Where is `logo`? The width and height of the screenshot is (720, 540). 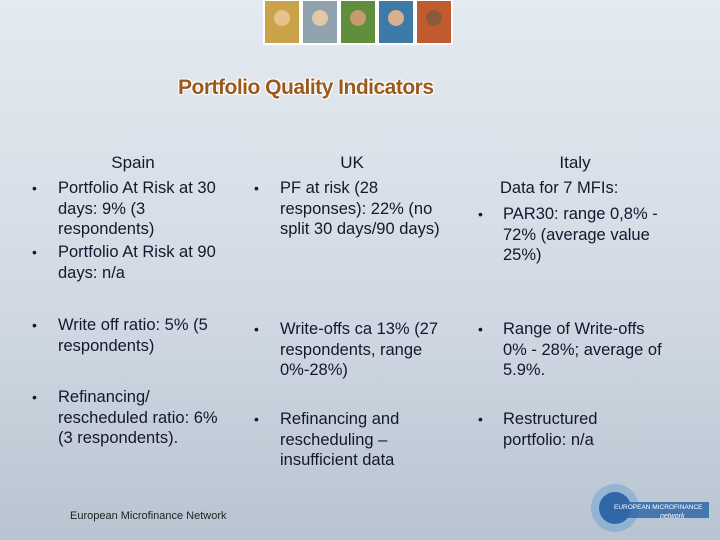
logo is located at coordinates (650, 508).